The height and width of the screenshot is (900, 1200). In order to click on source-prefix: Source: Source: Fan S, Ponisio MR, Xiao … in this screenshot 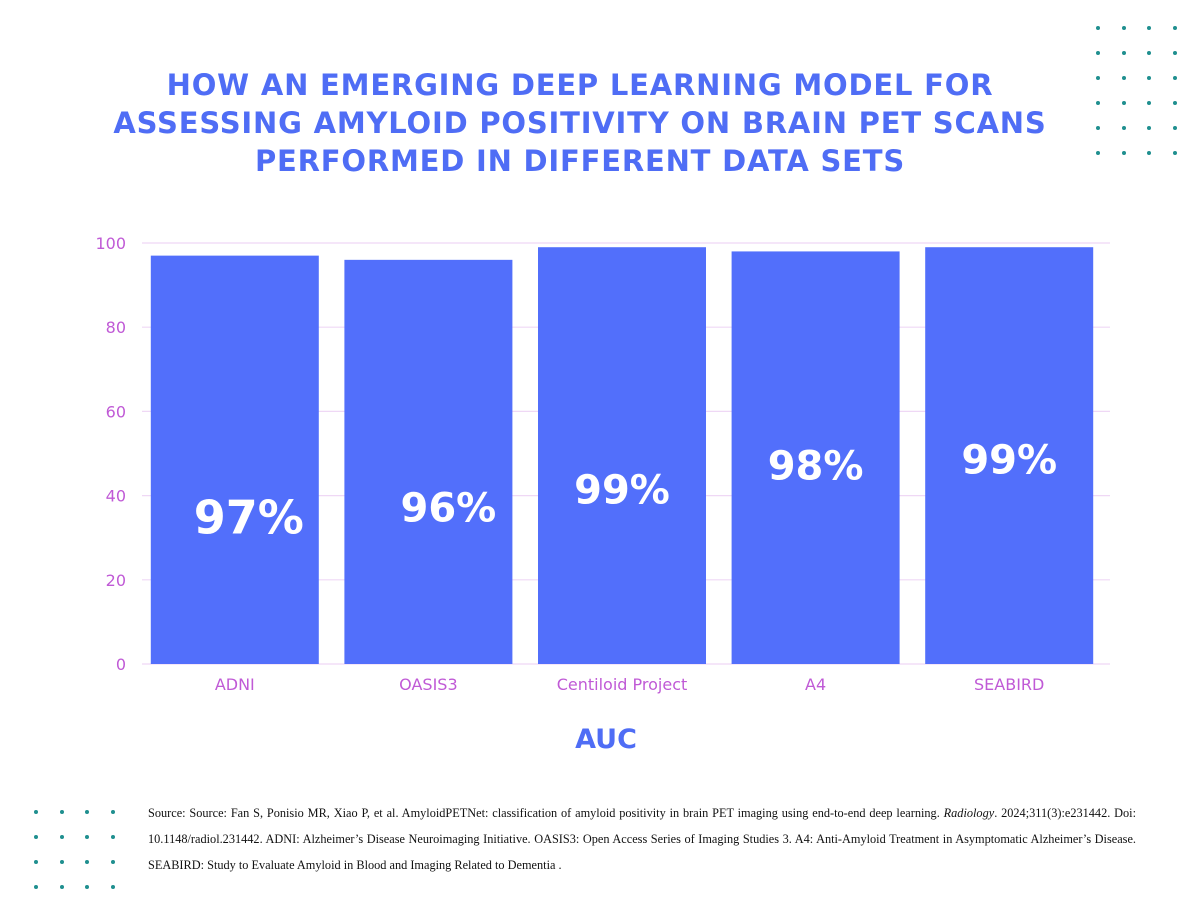, I will do `click(546, 813)`.